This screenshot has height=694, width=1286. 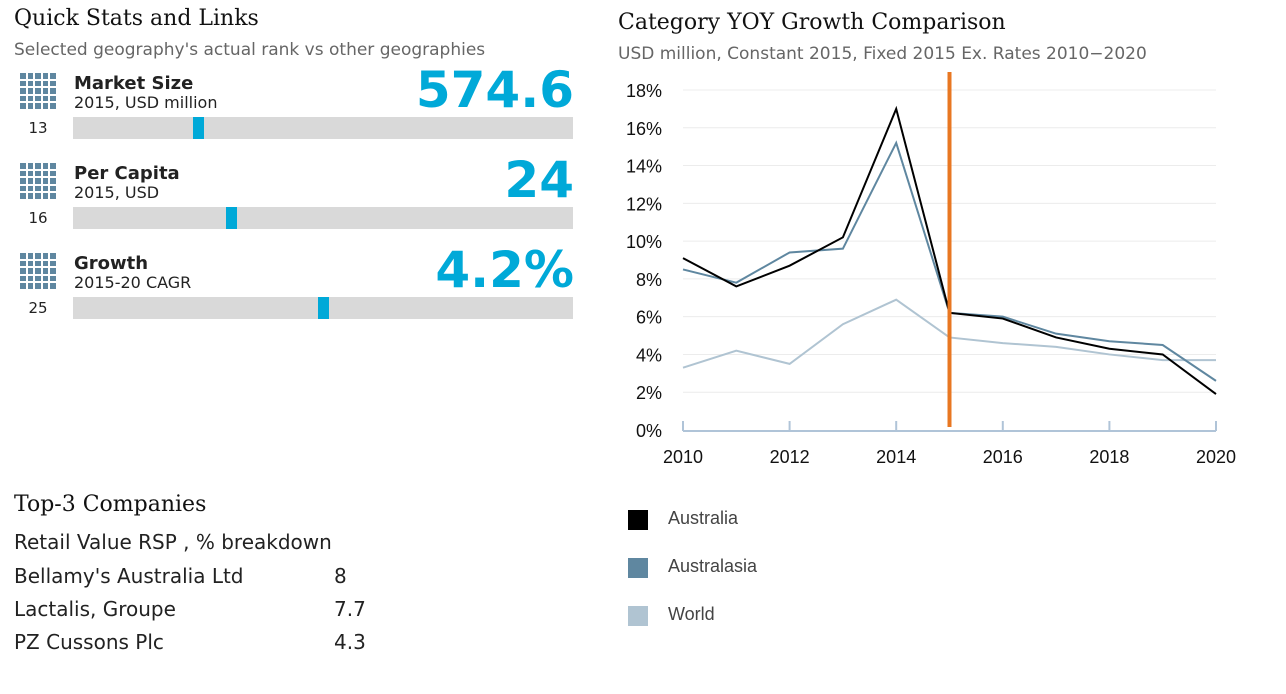 I want to click on y-tick-label: 12%, so click(x=644, y=204).